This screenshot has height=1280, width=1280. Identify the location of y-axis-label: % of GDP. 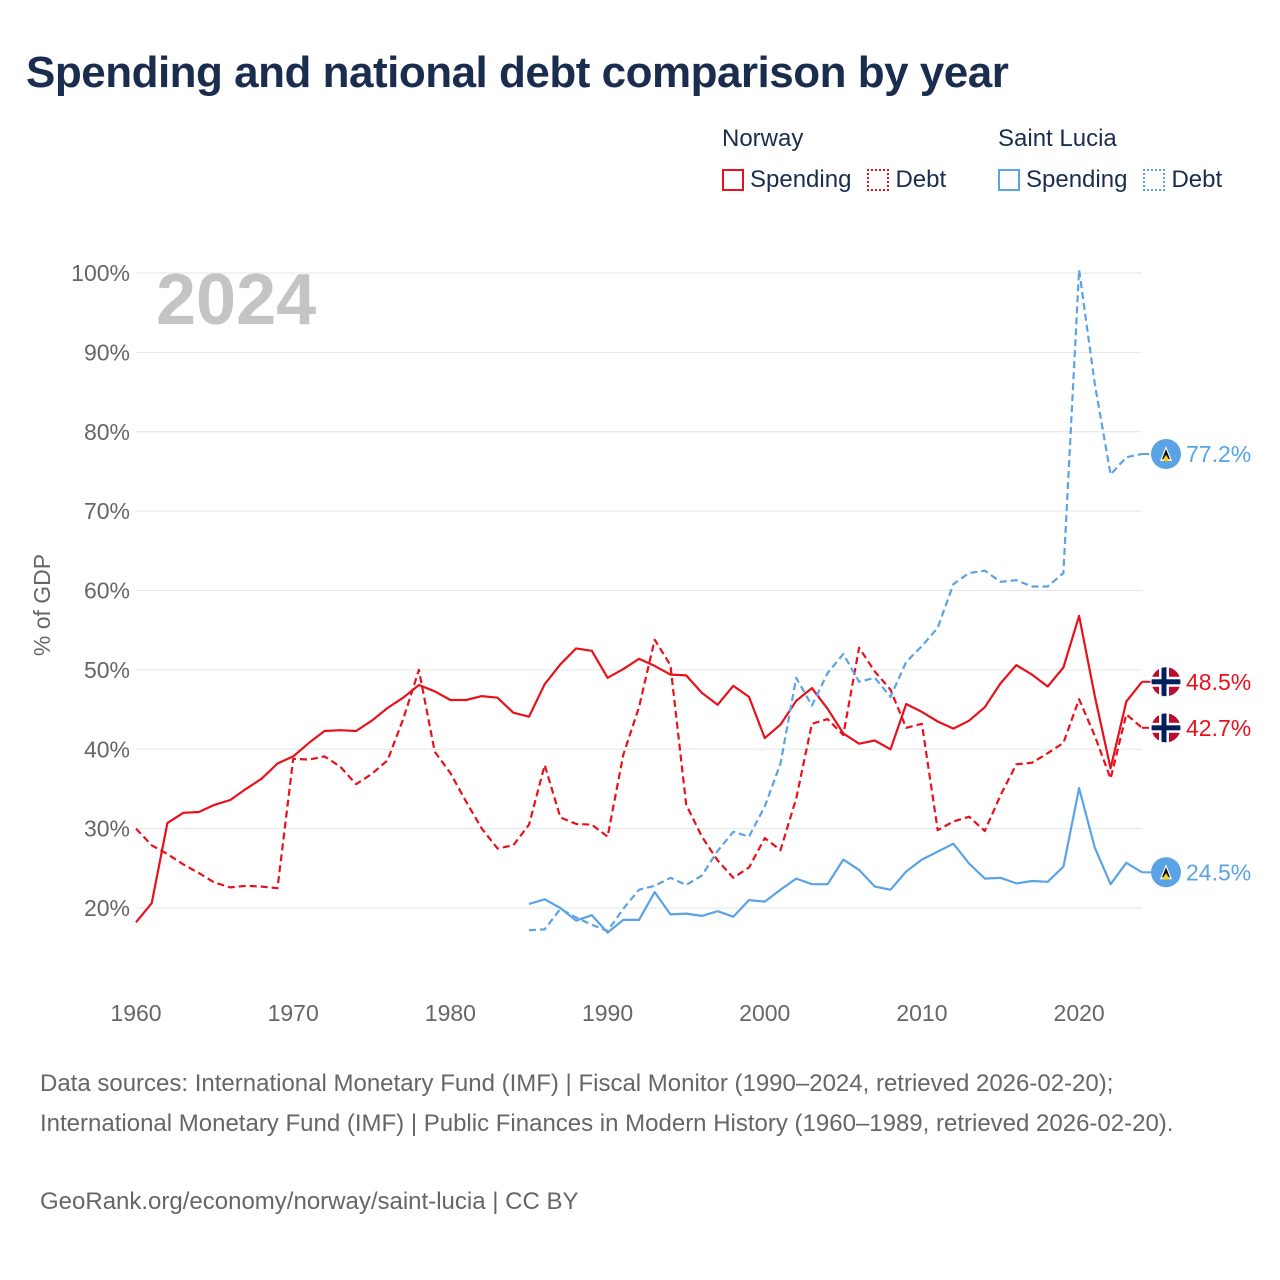
(42, 605).